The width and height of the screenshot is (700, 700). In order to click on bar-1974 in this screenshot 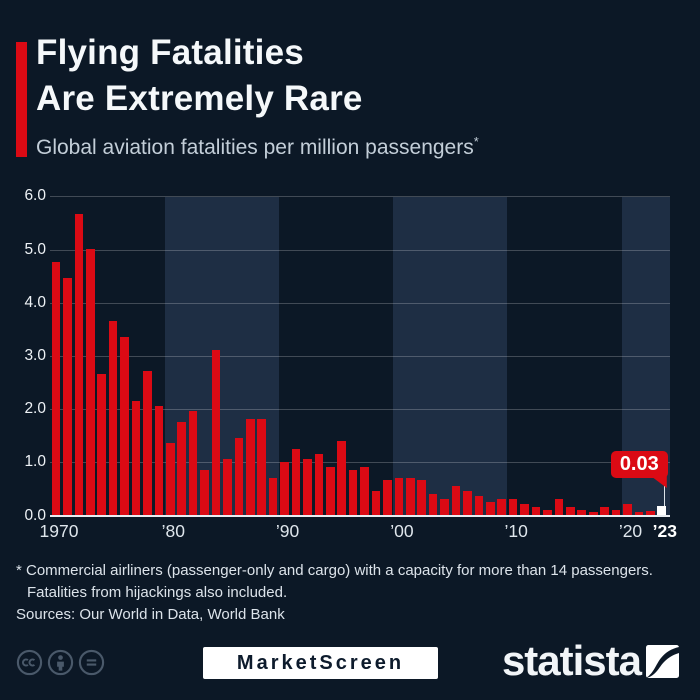, I will do `click(101, 444)`.